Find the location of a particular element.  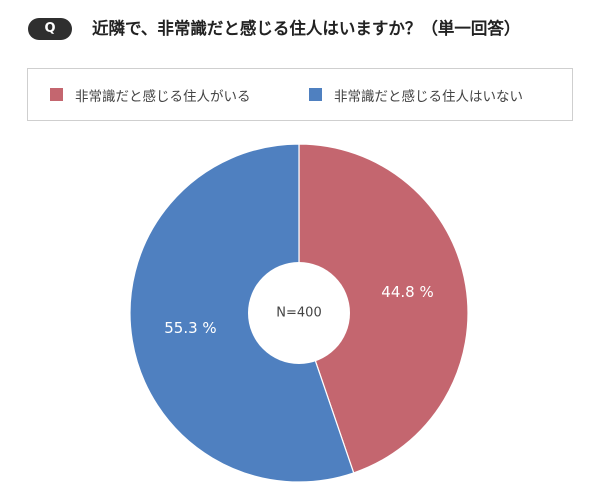

legend-swatch-yes is located at coordinates (56, 94).